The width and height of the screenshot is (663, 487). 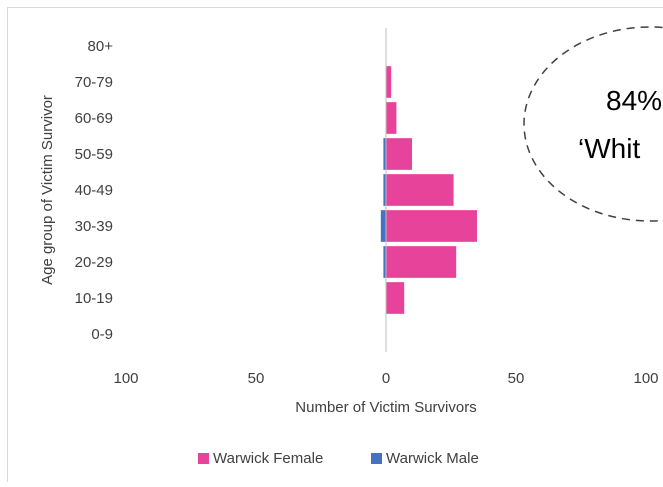 What do you see at coordinates (94, 154) in the screenshot?
I see `y-tick-label: 50-59` at bounding box center [94, 154].